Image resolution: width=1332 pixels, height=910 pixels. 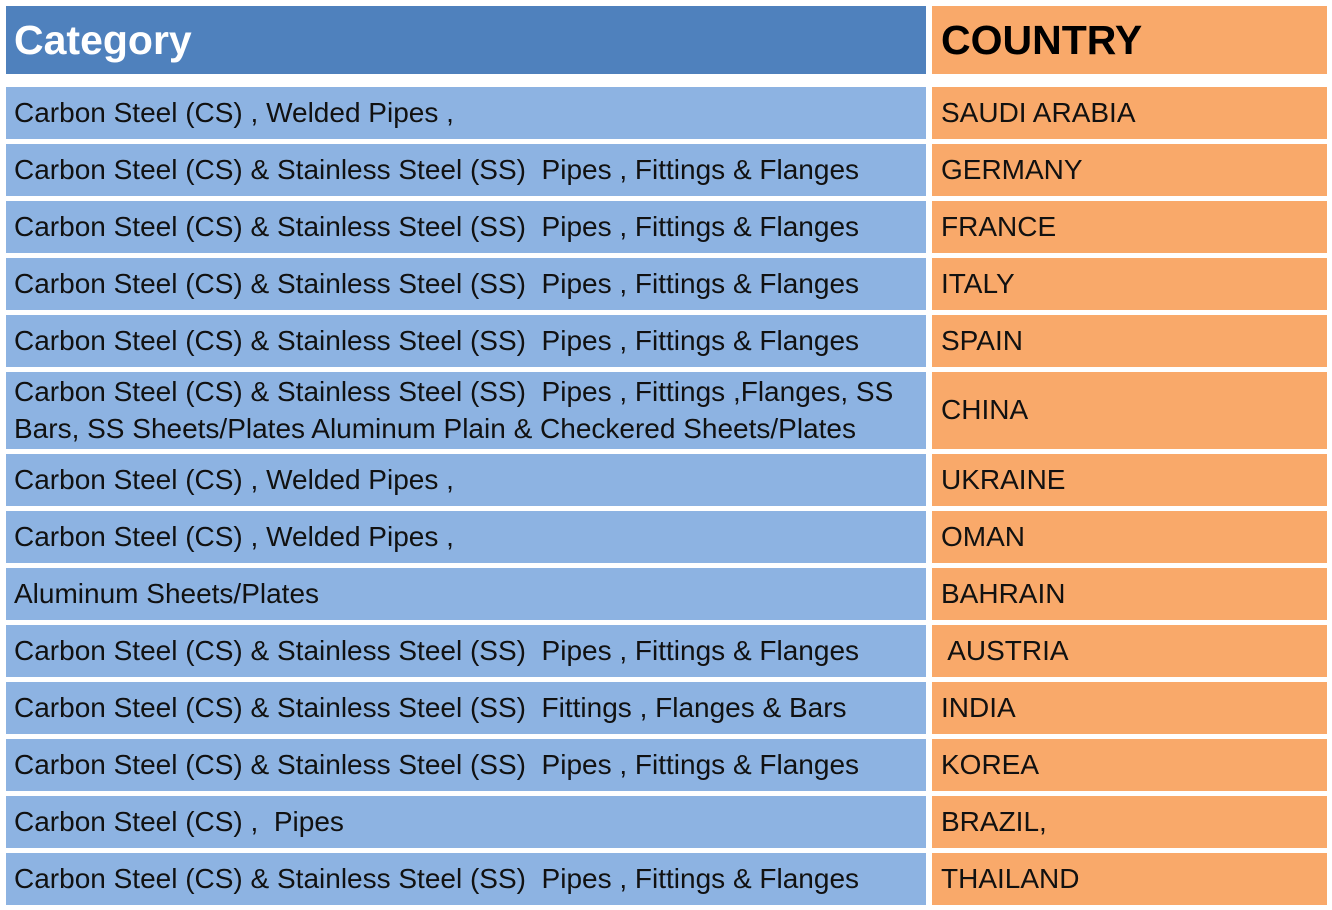 I want to click on country-cell: SAUDI ARABIA, so click(x=1129, y=113).